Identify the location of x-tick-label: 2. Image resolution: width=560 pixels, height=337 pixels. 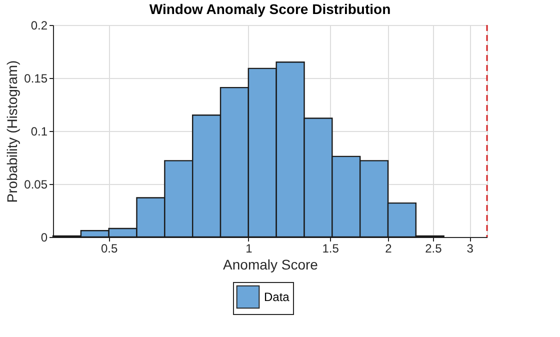
(388, 249).